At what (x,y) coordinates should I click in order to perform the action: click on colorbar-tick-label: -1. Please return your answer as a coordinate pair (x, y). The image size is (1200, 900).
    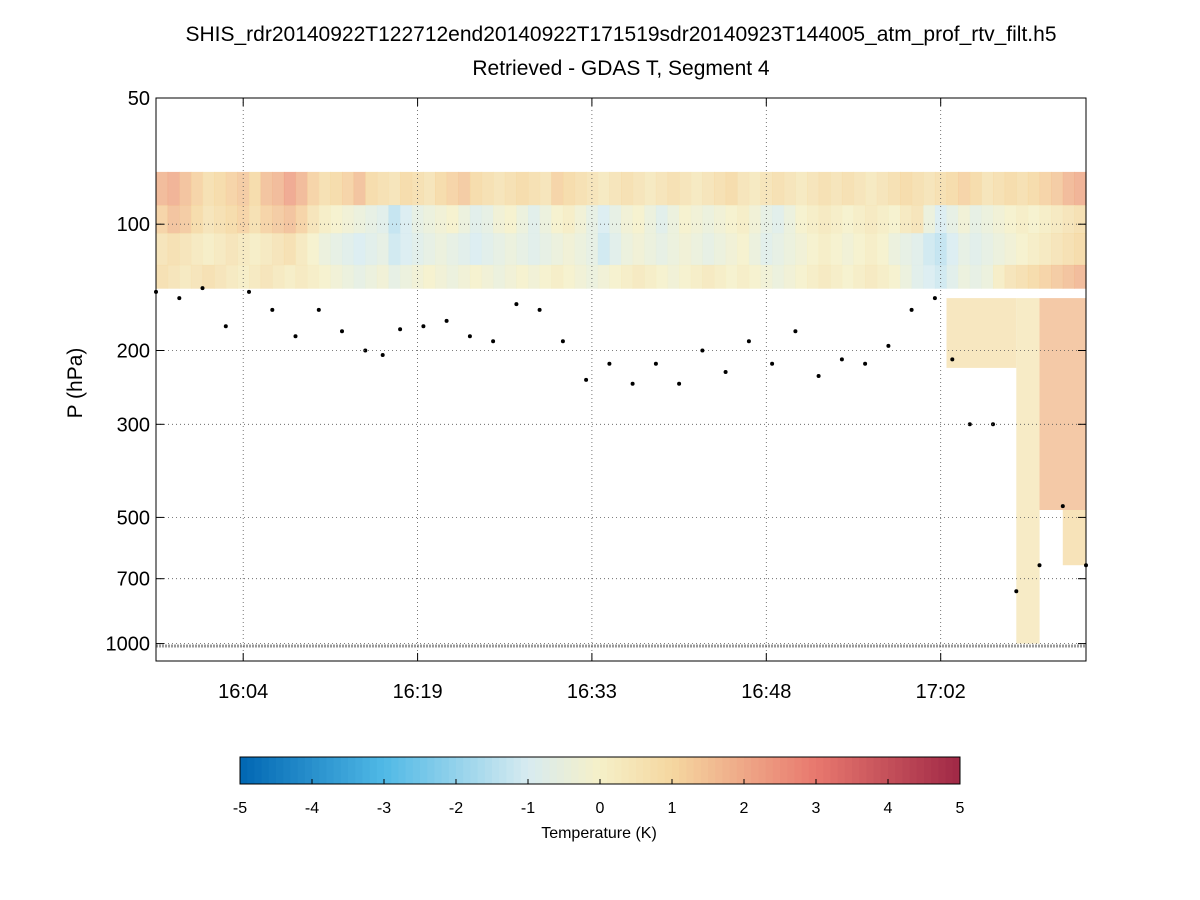
    Looking at the image, I should click on (528, 808).